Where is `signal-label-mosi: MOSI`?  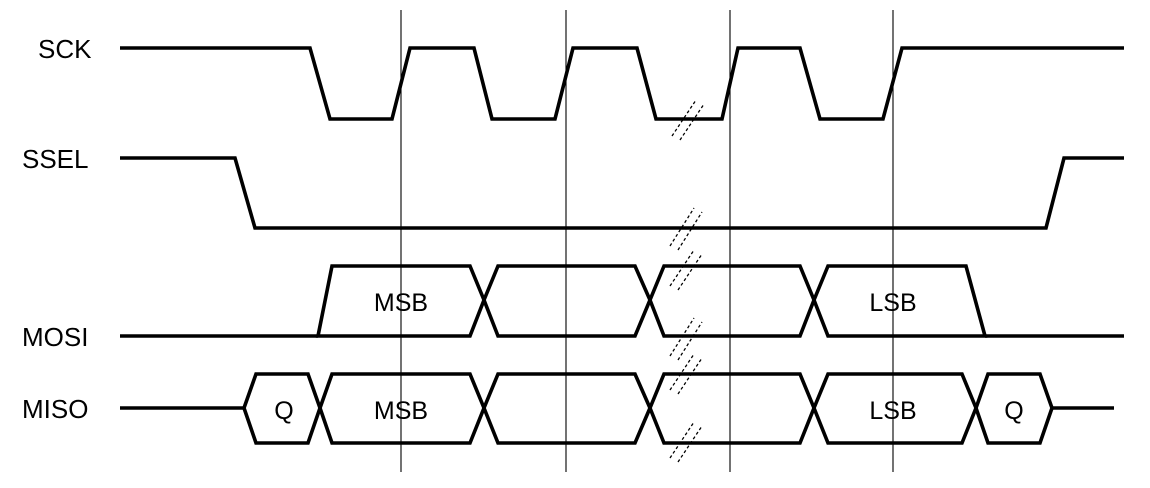
signal-label-mosi: MOSI is located at coordinates (55, 337).